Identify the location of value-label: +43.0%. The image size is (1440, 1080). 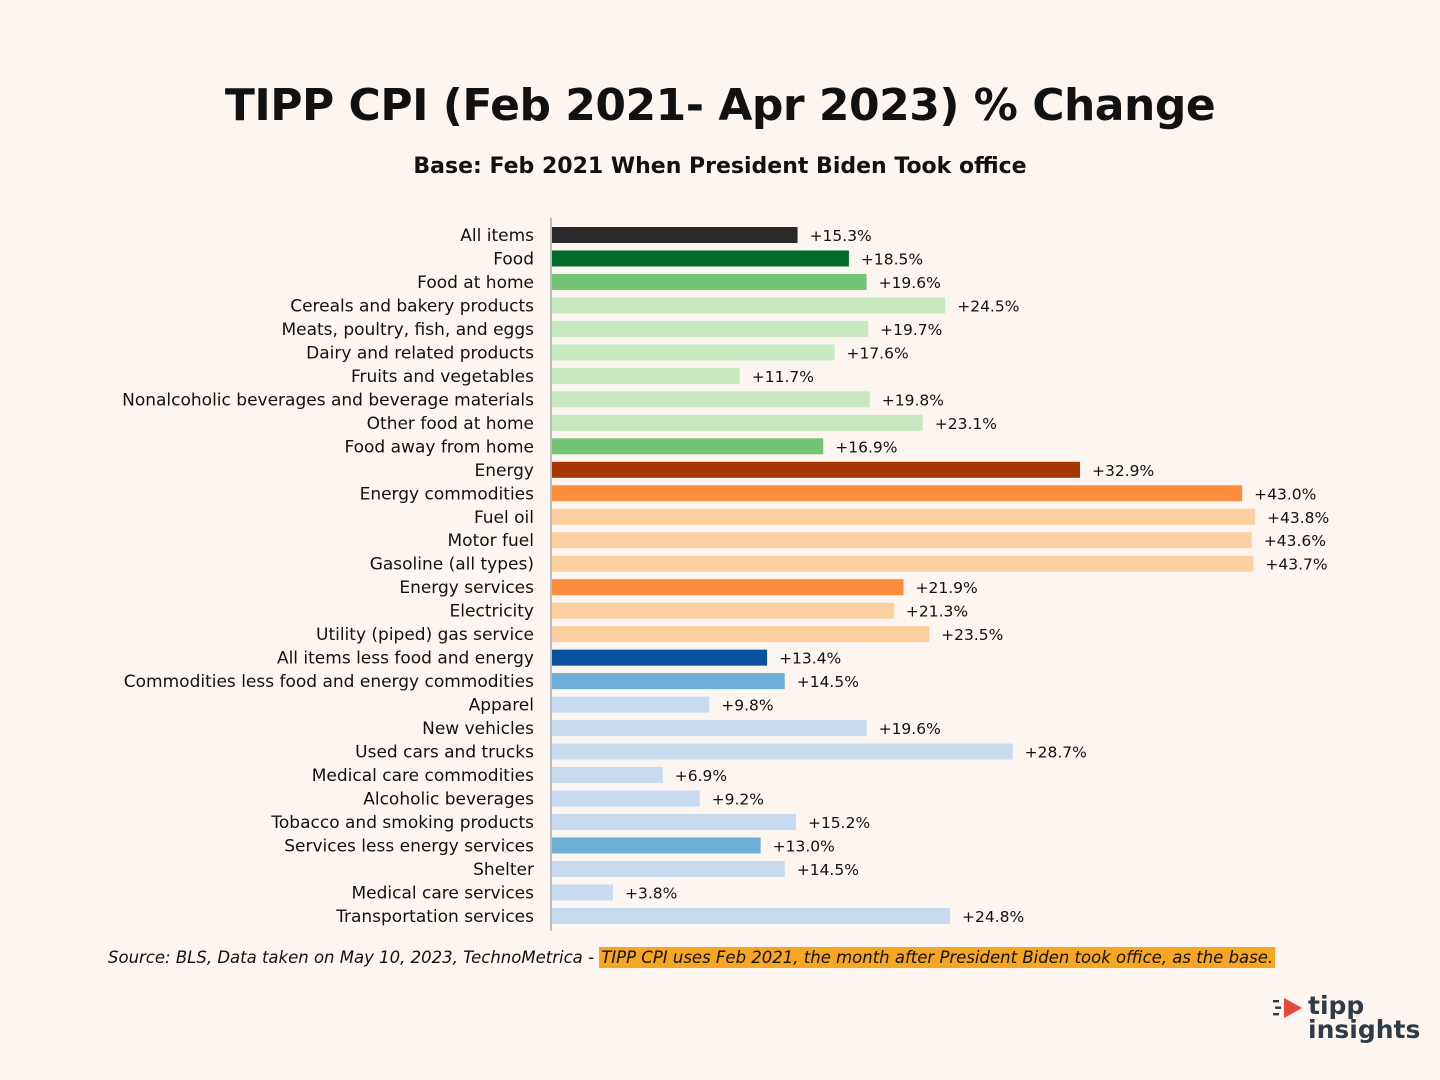
(1285, 494).